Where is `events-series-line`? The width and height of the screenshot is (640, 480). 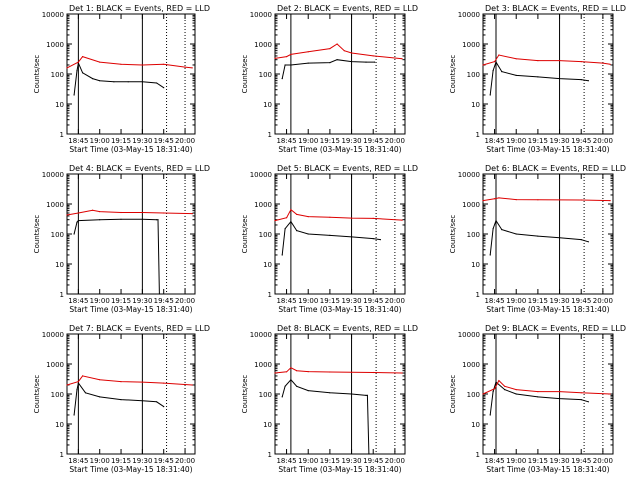 events-series-line is located at coordinates (539, 237).